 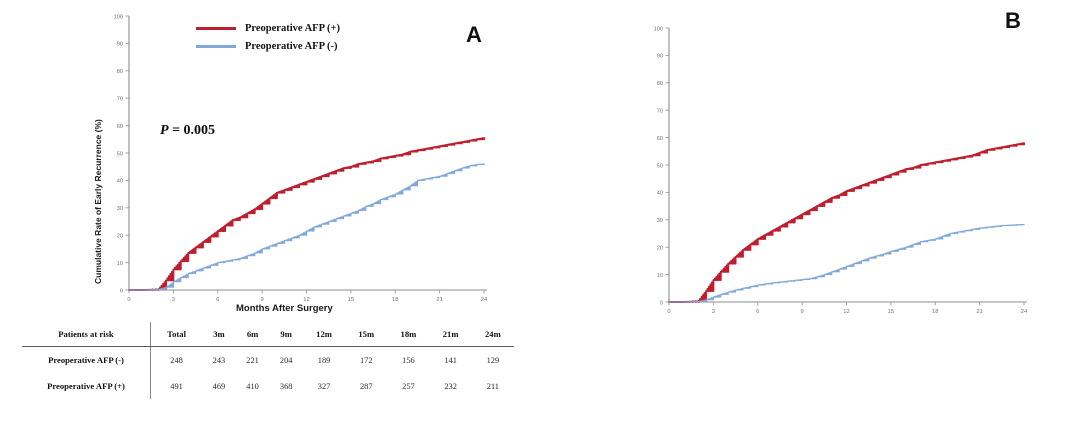 What do you see at coordinates (366, 386) in the screenshot?
I see `risk-cell: 287` at bounding box center [366, 386].